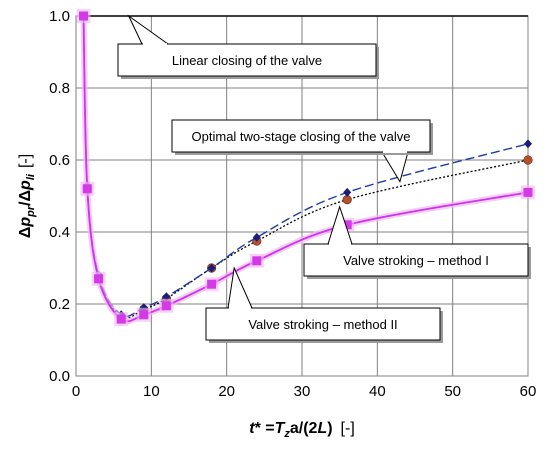  What do you see at coordinates (252, 428) in the screenshot?
I see `x-axis-title-t: t` at bounding box center [252, 428].